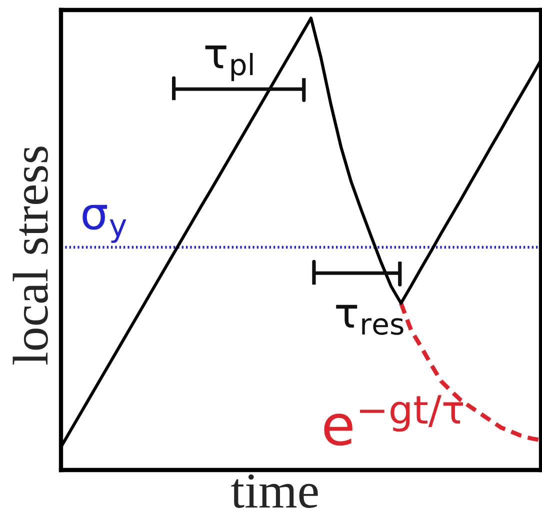 The width and height of the screenshot is (542, 518). What do you see at coordinates (274, 491) in the screenshot?
I see `x-axis-title: time` at bounding box center [274, 491].